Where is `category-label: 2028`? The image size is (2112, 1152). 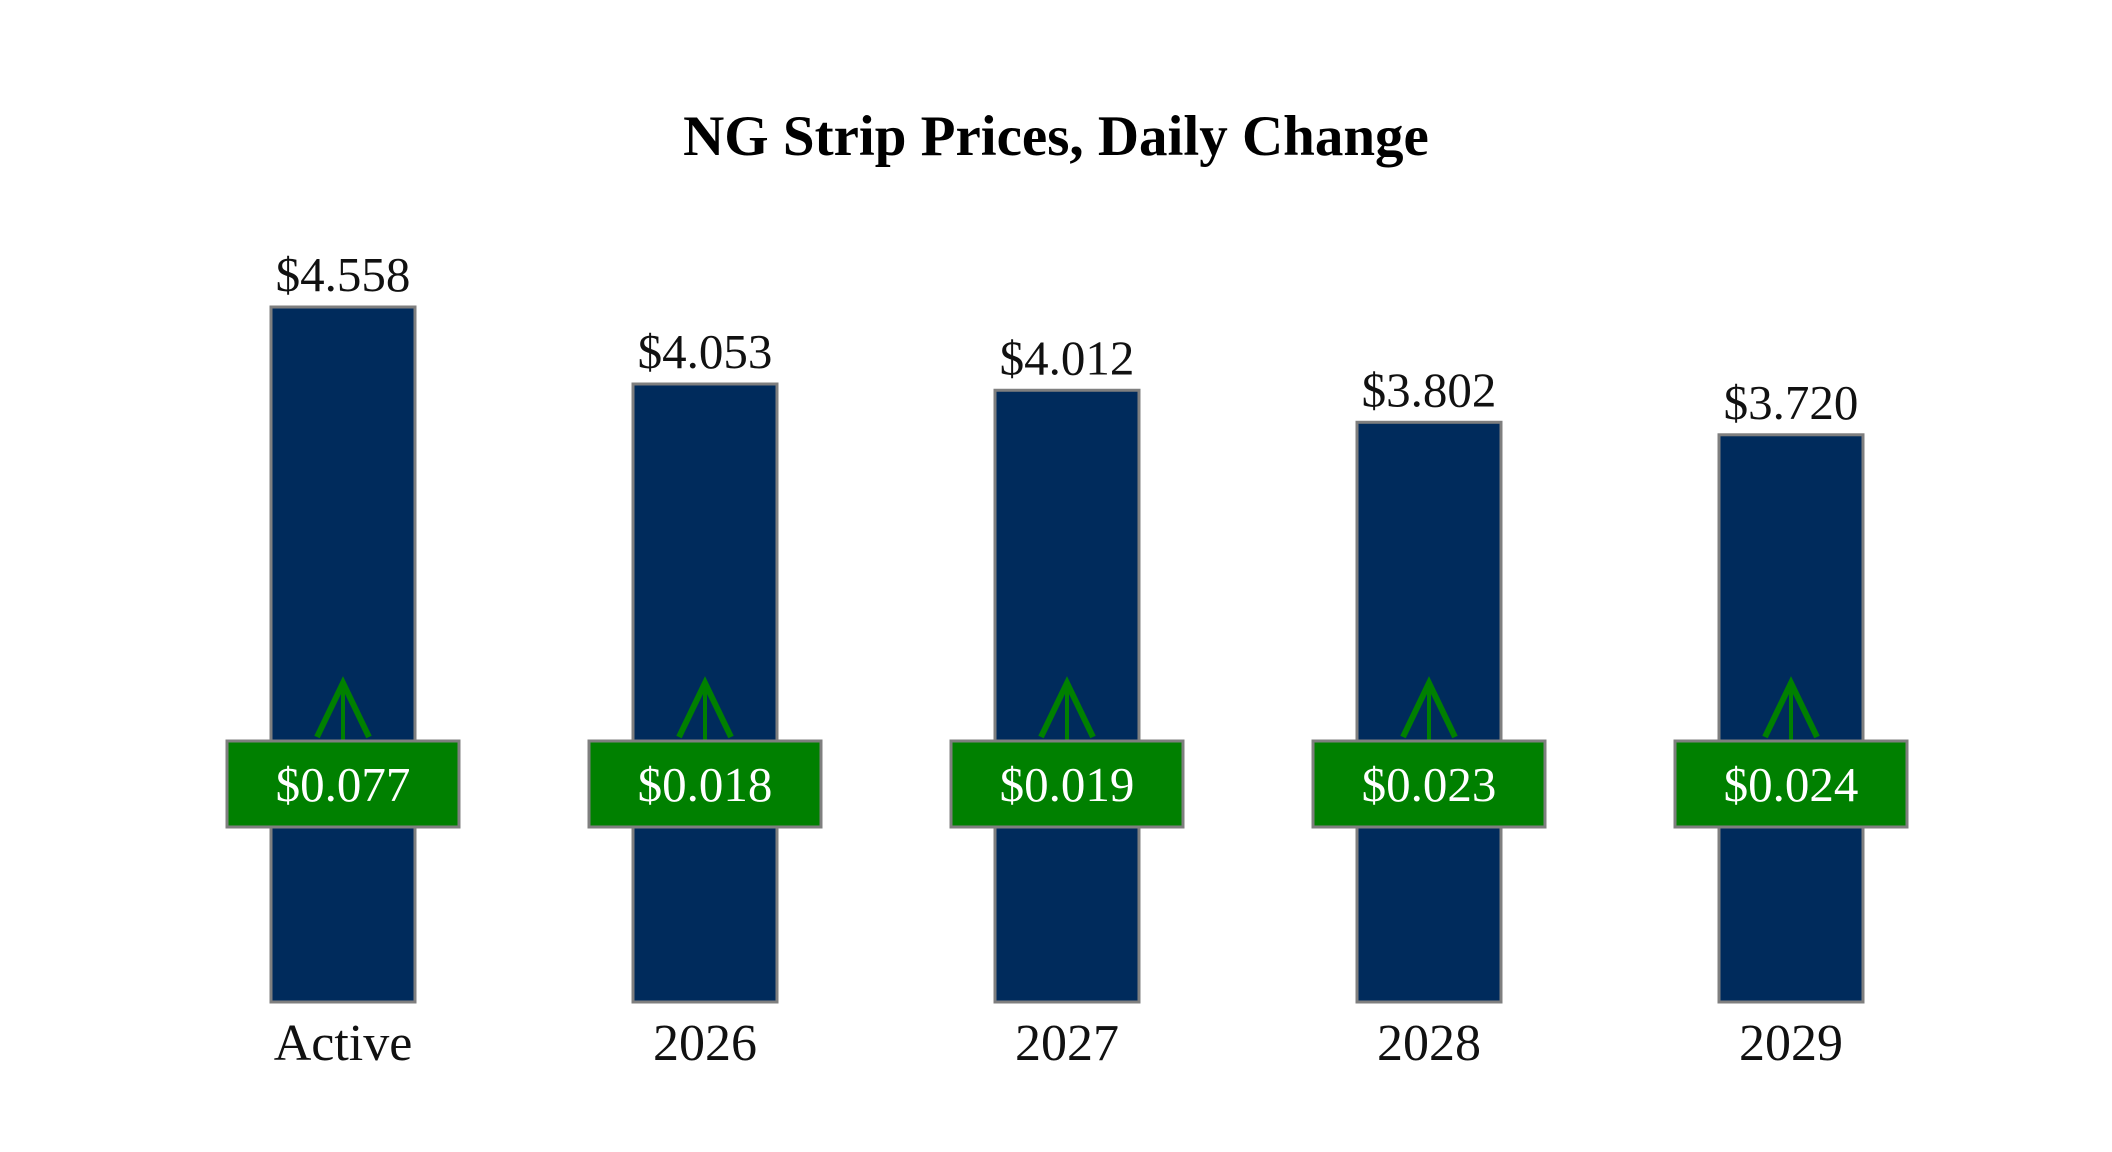 category-label: 2028 is located at coordinates (1429, 1043).